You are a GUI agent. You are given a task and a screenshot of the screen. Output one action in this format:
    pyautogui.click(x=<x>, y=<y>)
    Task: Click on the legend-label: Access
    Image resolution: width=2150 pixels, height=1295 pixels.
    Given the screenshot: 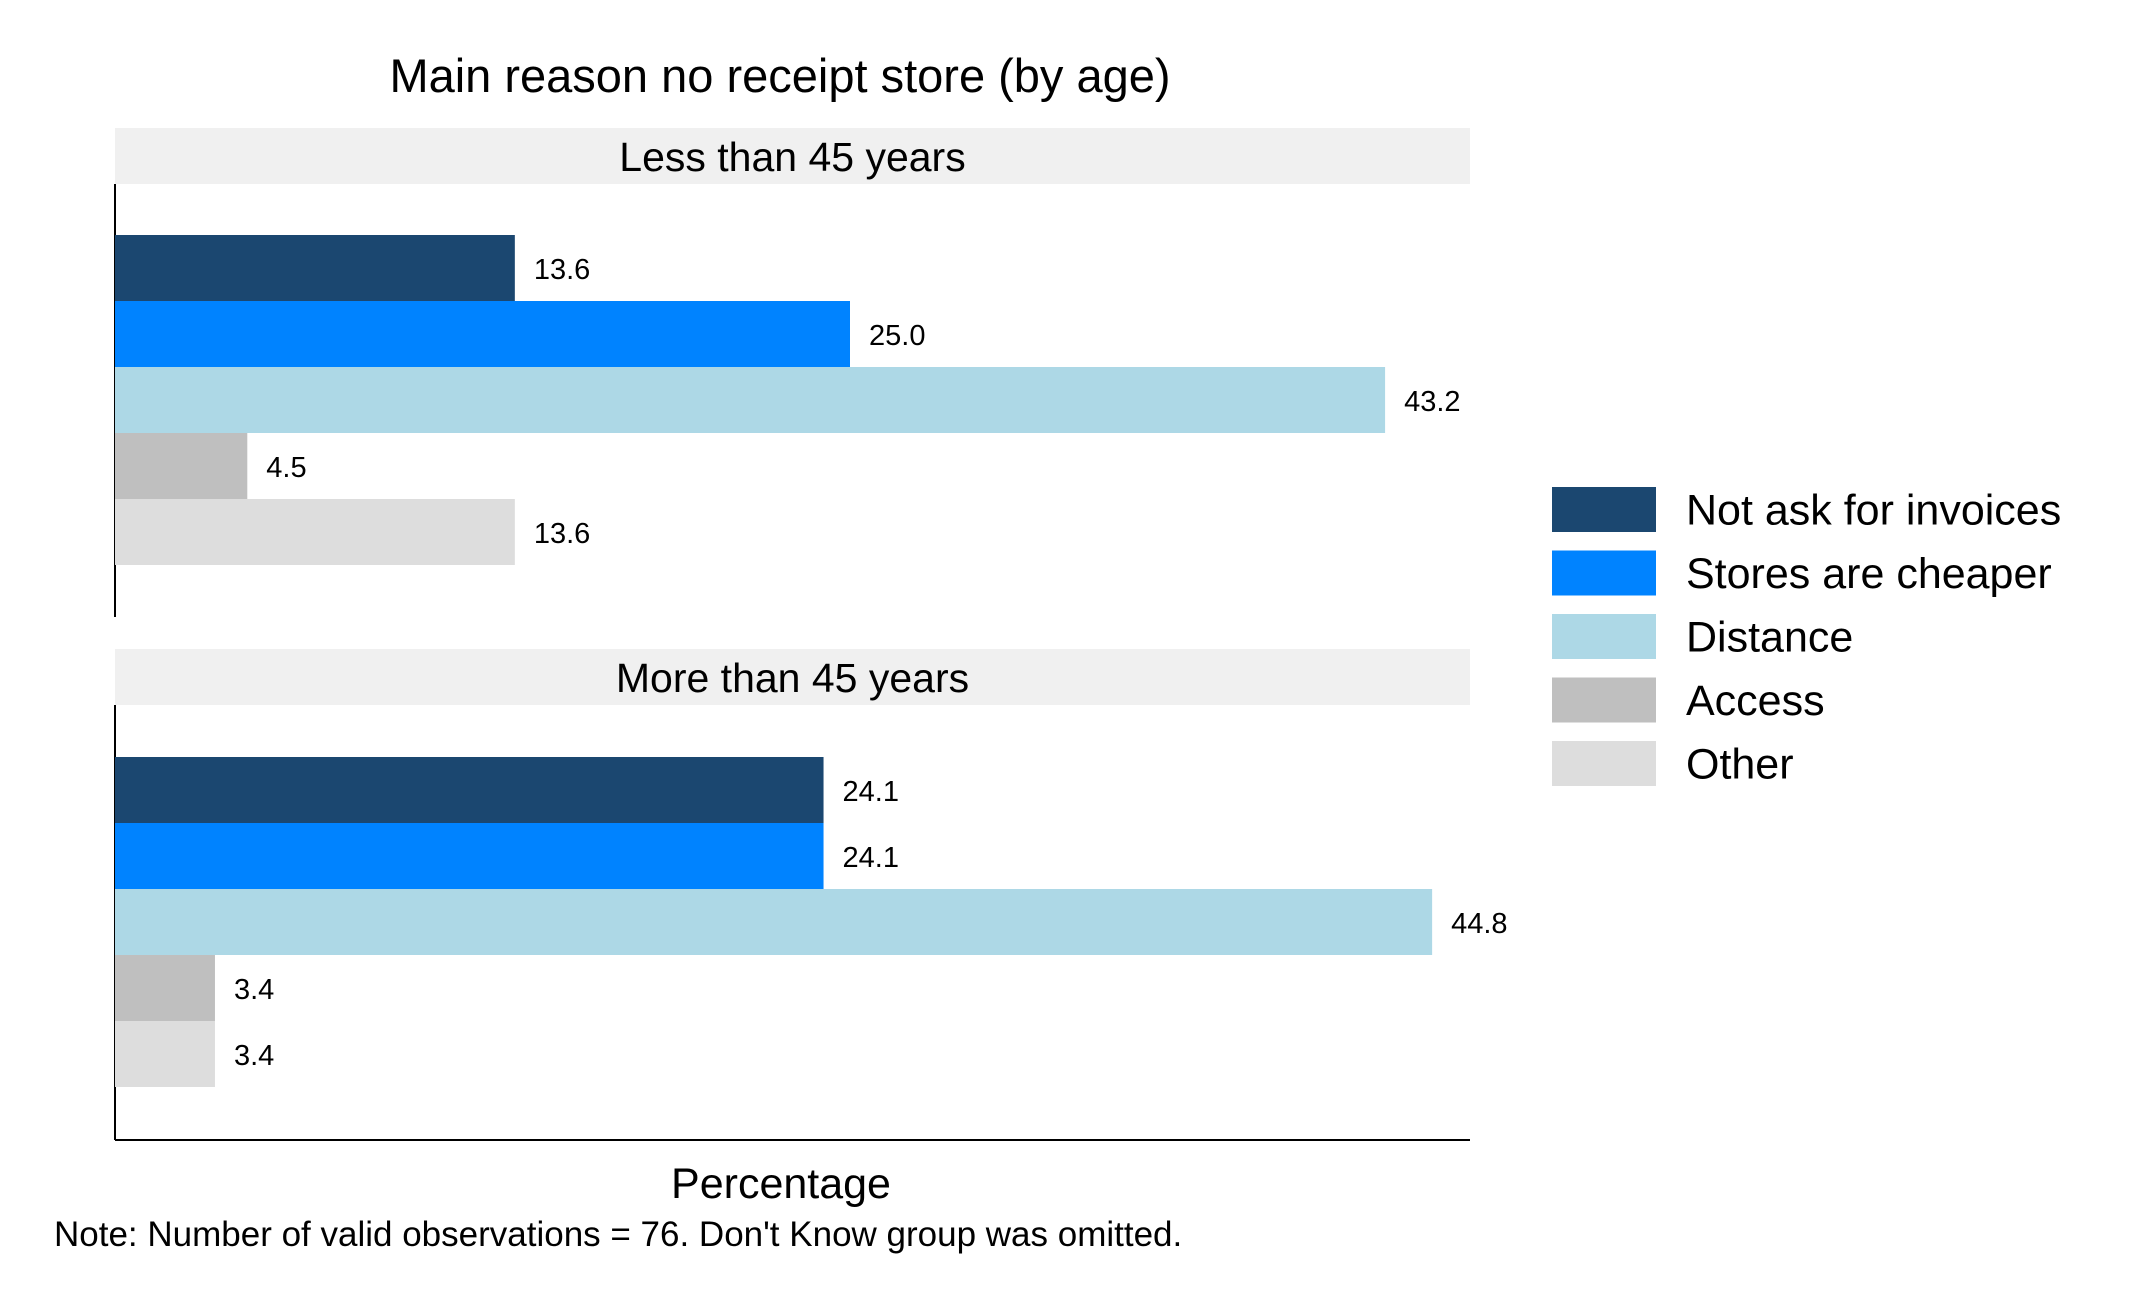 What is the action you would take?
    pyautogui.click(x=1755, y=701)
    